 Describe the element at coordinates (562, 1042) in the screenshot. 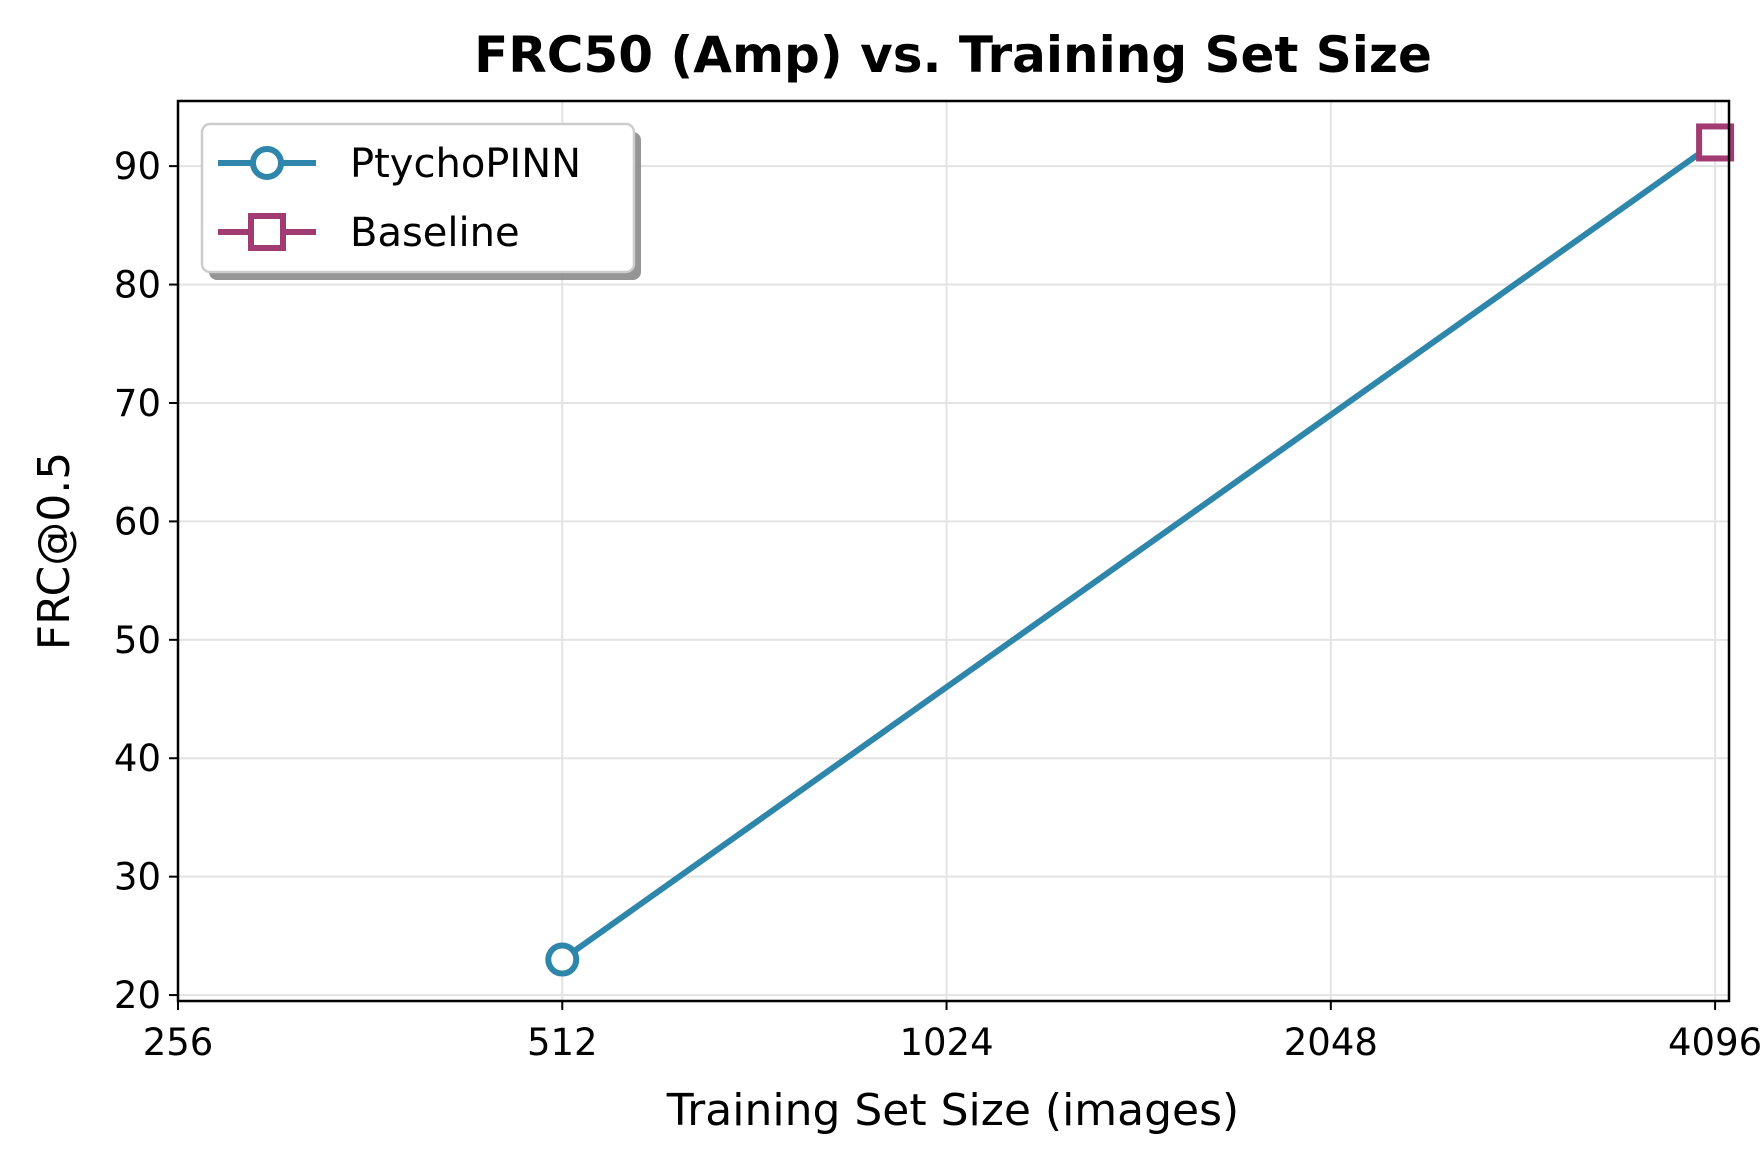

I see `x-tick-label: 512` at that location.